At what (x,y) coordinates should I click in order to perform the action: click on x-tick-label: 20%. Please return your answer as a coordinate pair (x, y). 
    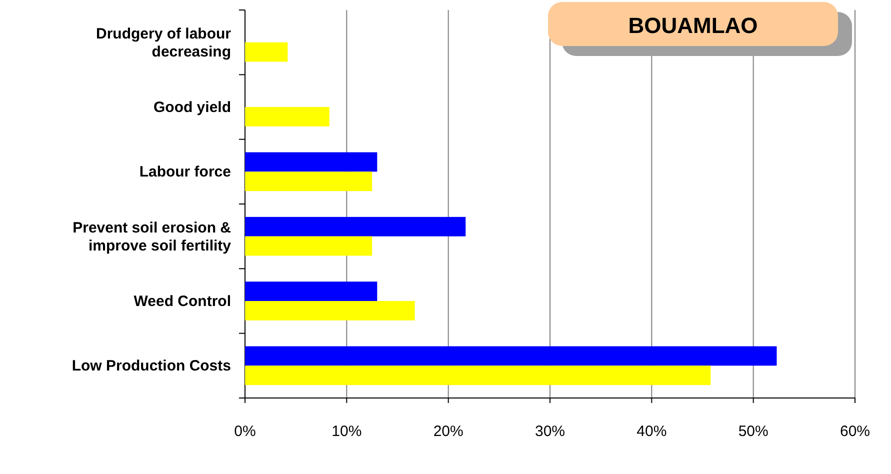
    Looking at the image, I should click on (448, 431).